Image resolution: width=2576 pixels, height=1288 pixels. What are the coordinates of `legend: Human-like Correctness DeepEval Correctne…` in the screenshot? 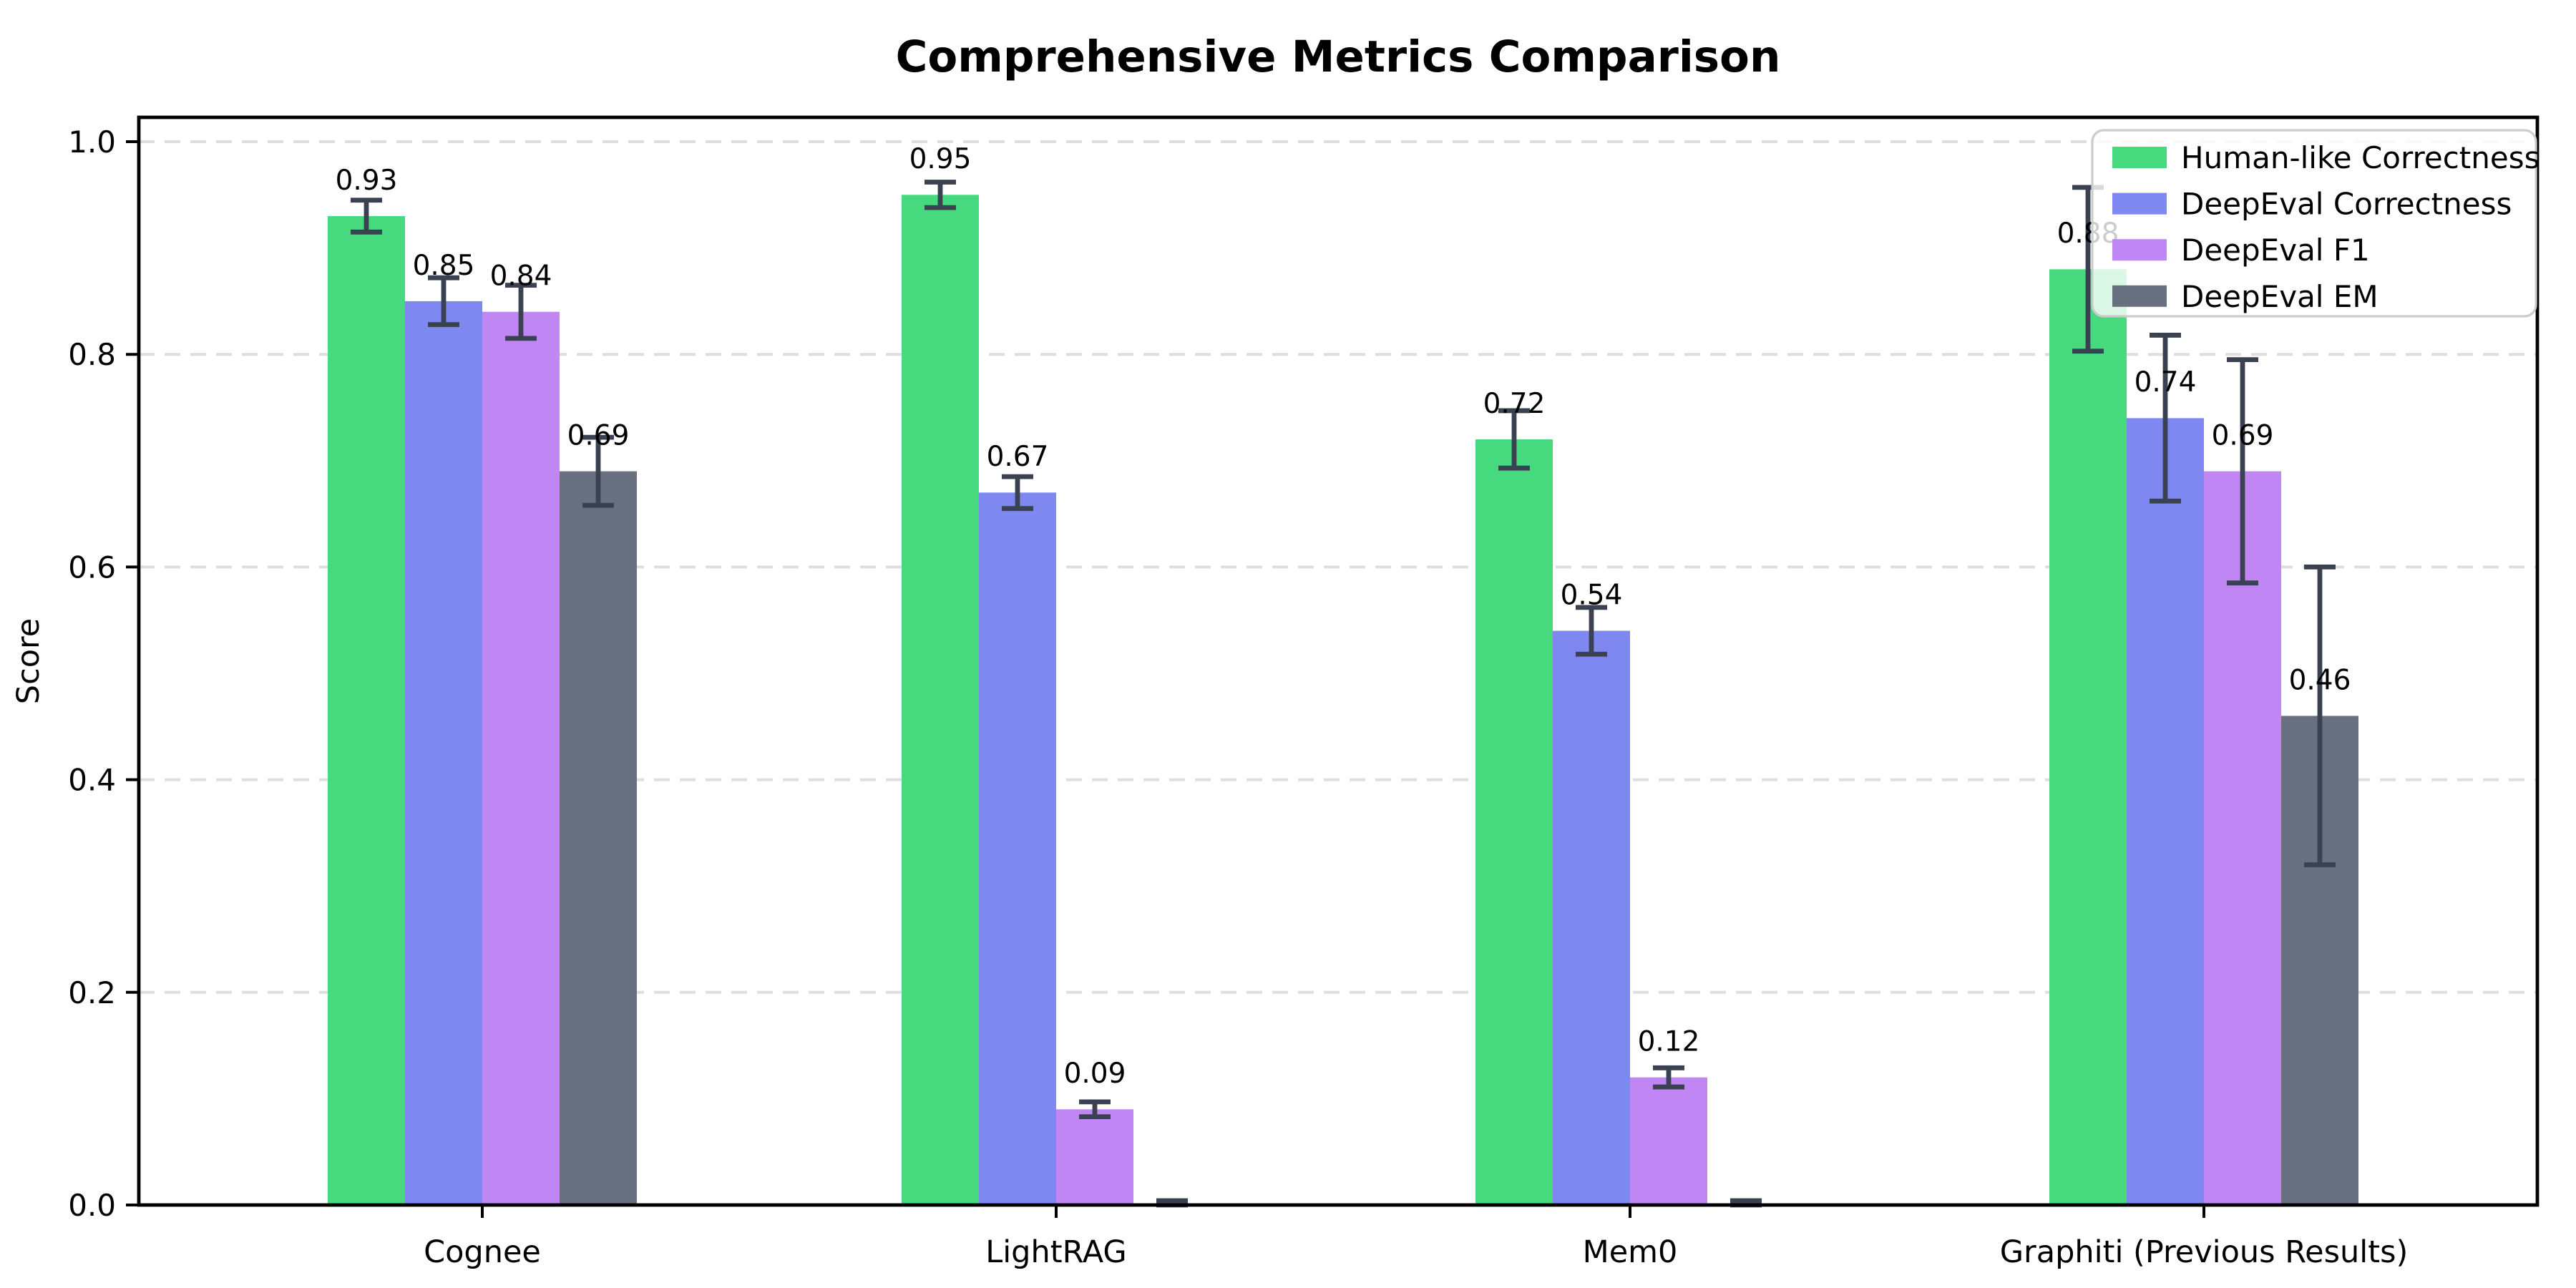 It's located at (2315, 223).